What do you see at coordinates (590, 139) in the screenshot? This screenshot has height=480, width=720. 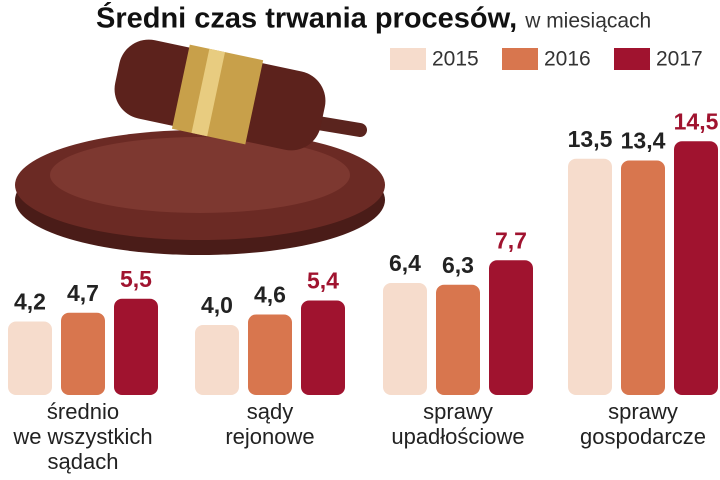 I see `value-label: 13,5` at bounding box center [590, 139].